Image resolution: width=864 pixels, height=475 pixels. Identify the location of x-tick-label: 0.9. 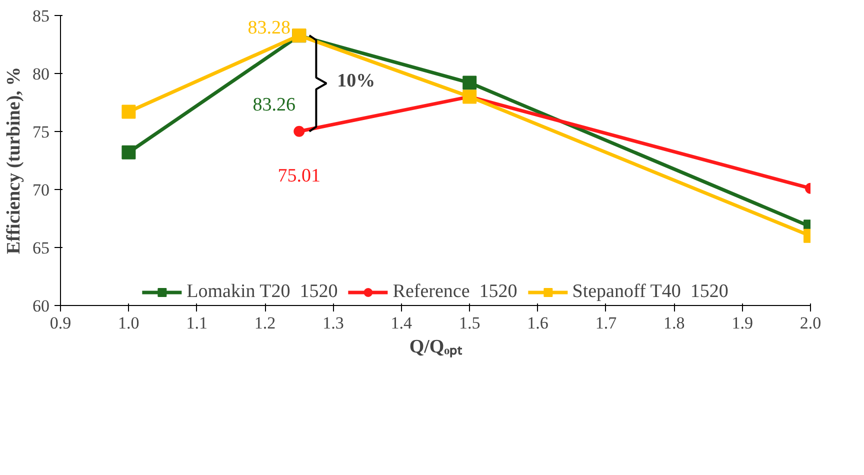
(61, 323).